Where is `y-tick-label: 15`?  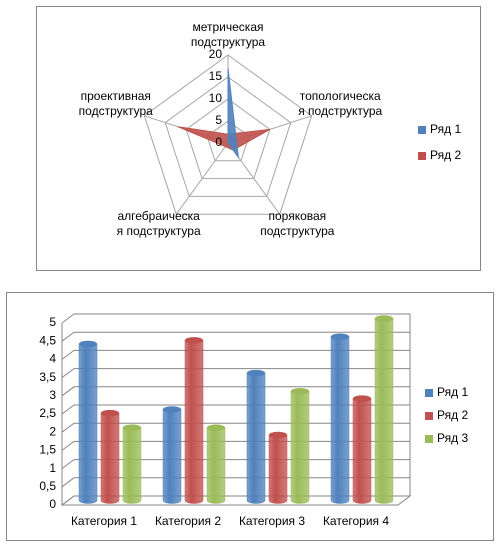
y-tick-label: 15 is located at coordinates (216, 76).